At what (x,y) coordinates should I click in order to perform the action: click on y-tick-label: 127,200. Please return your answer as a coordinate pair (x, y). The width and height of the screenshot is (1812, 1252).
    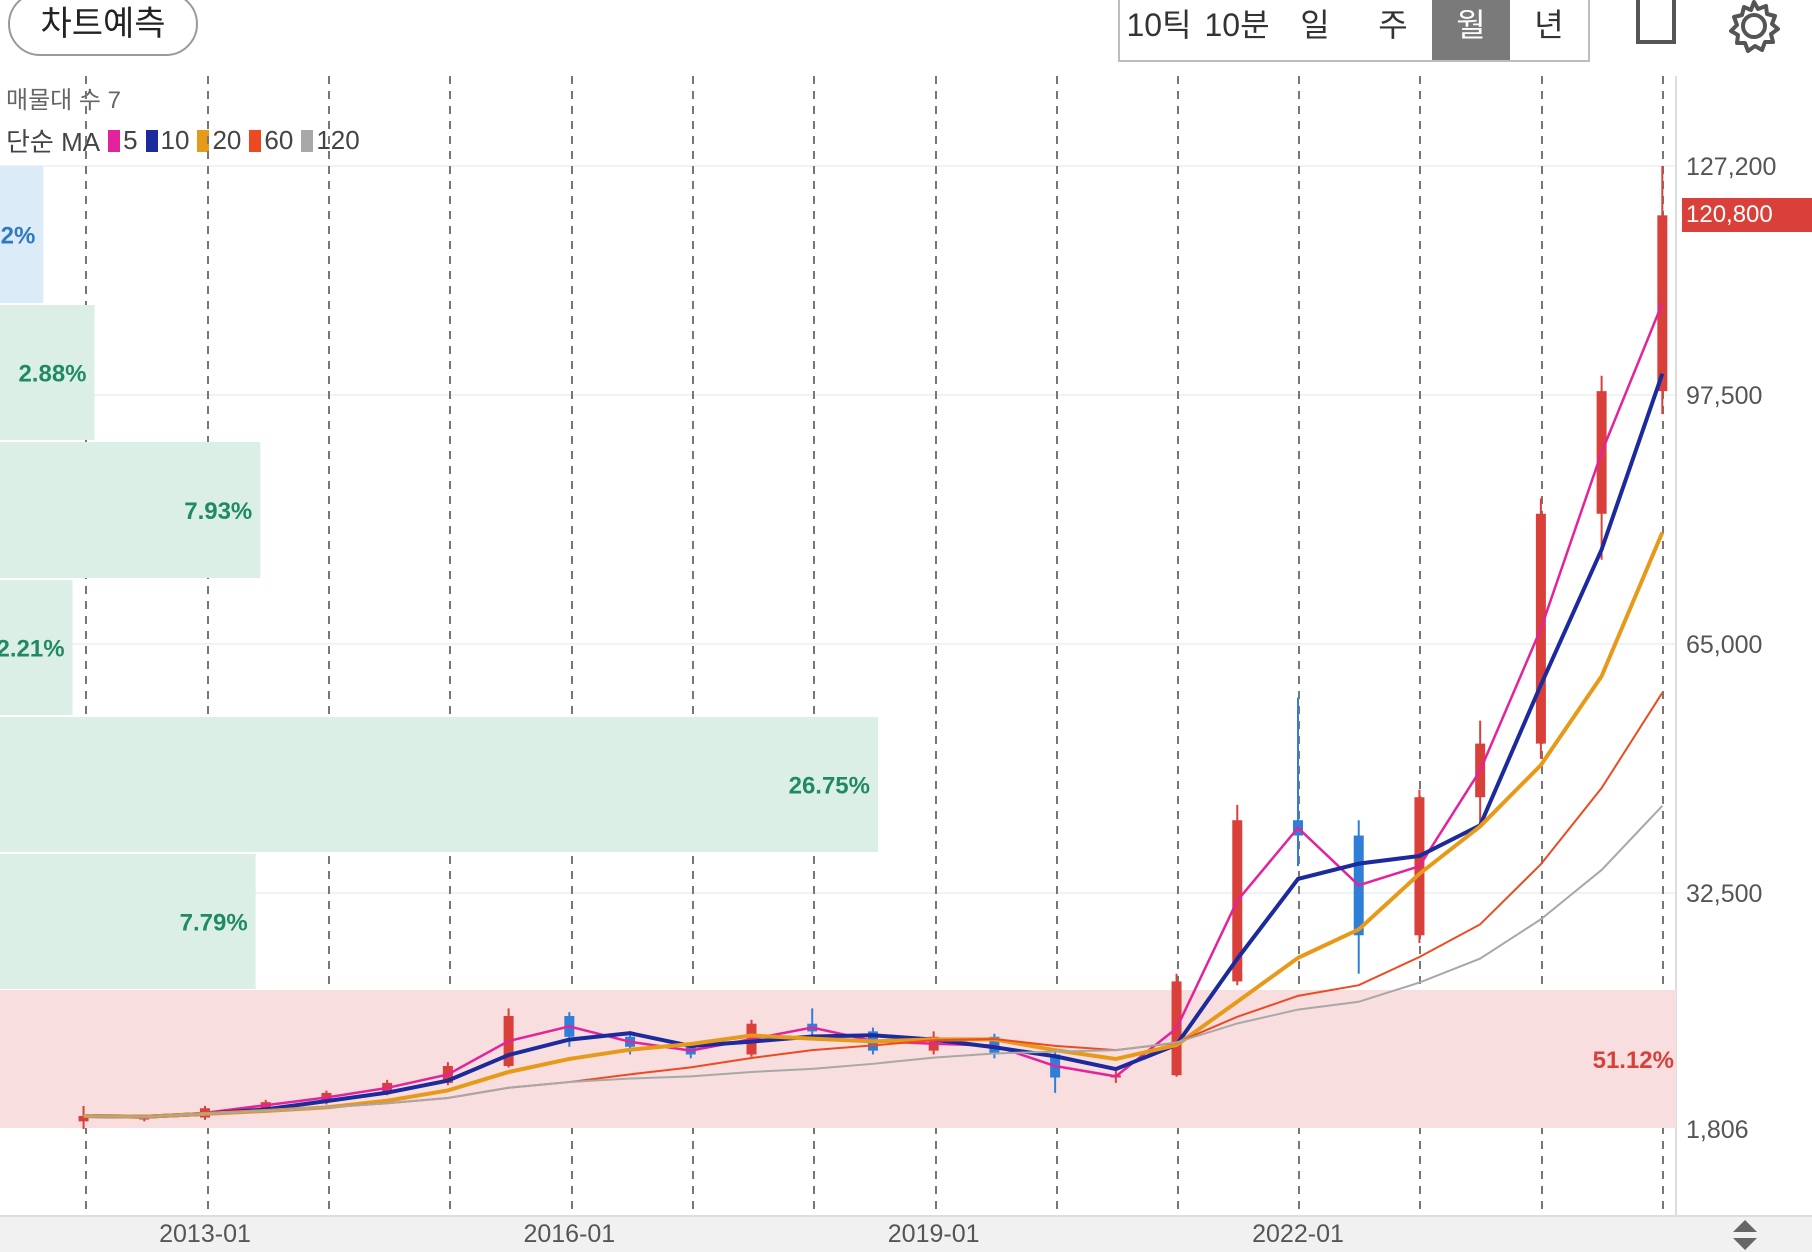
    Looking at the image, I should click on (1731, 167).